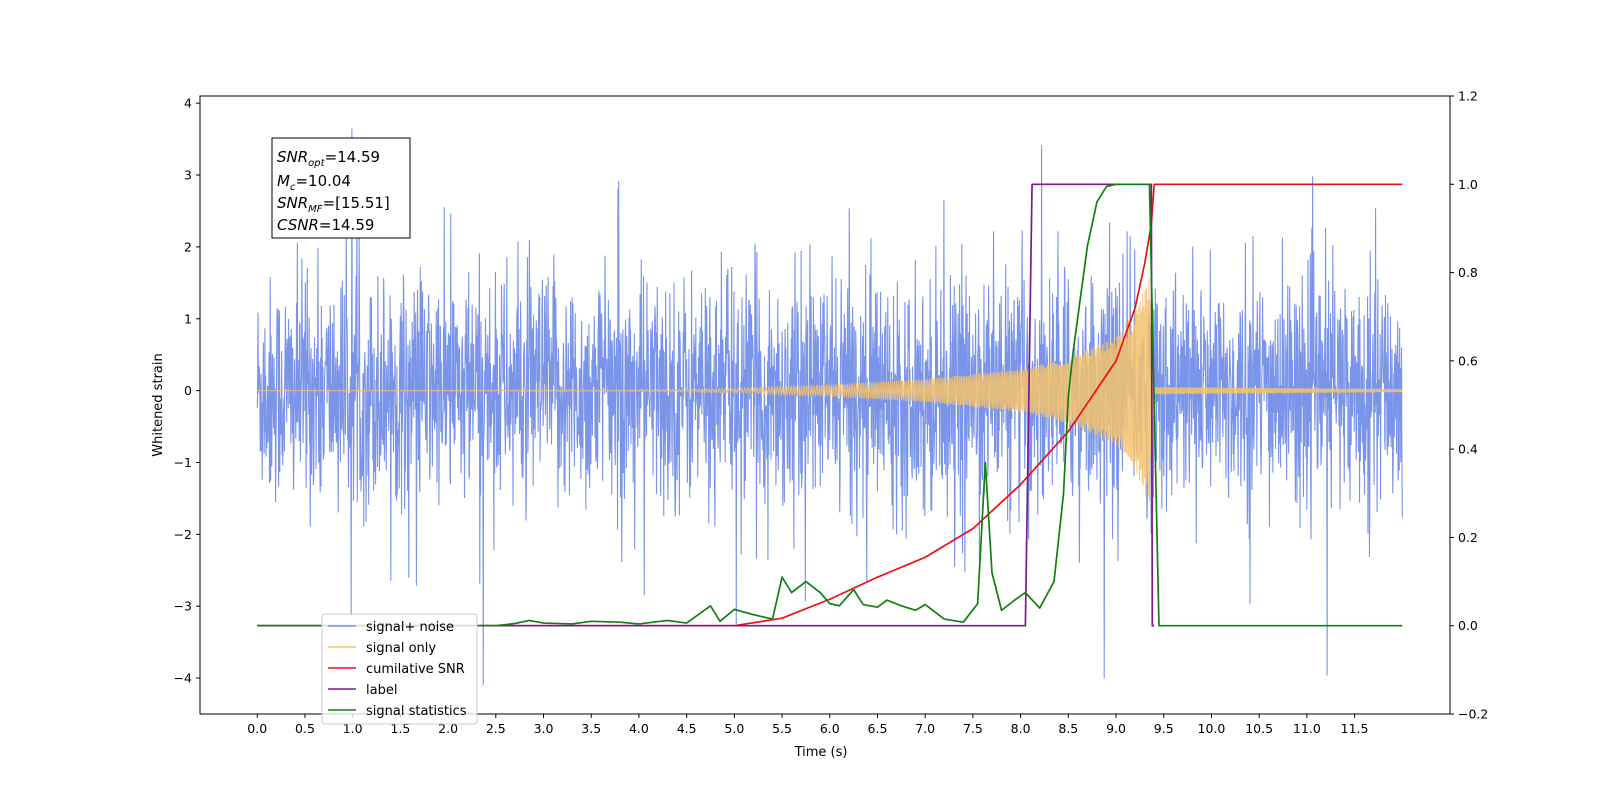 This screenshot has width=1600, height=800. Describe the element at coordinates (1212, 728) in the screenshot. I see `x-tick-label: 10.0` at that location.